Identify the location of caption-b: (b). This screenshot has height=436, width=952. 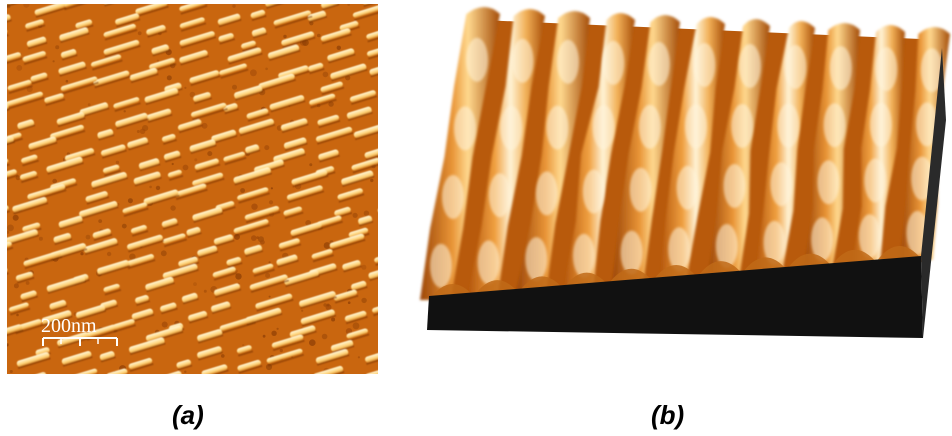
(668, 415).